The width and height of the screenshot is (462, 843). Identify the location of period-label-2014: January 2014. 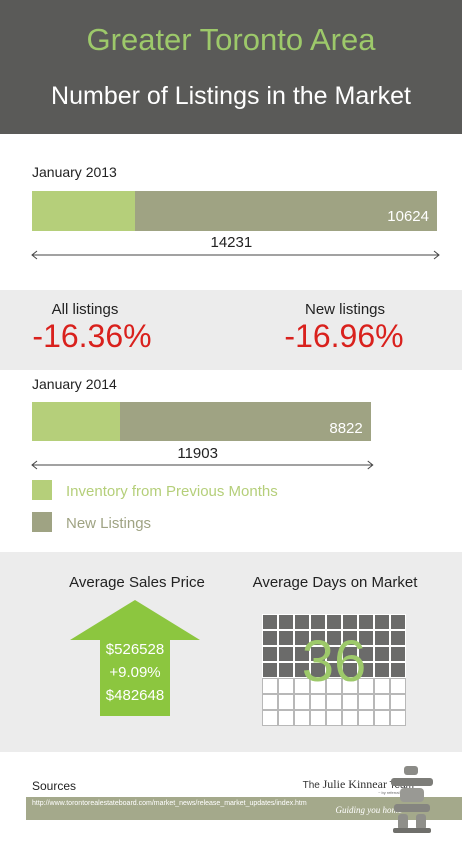
(74, 384).